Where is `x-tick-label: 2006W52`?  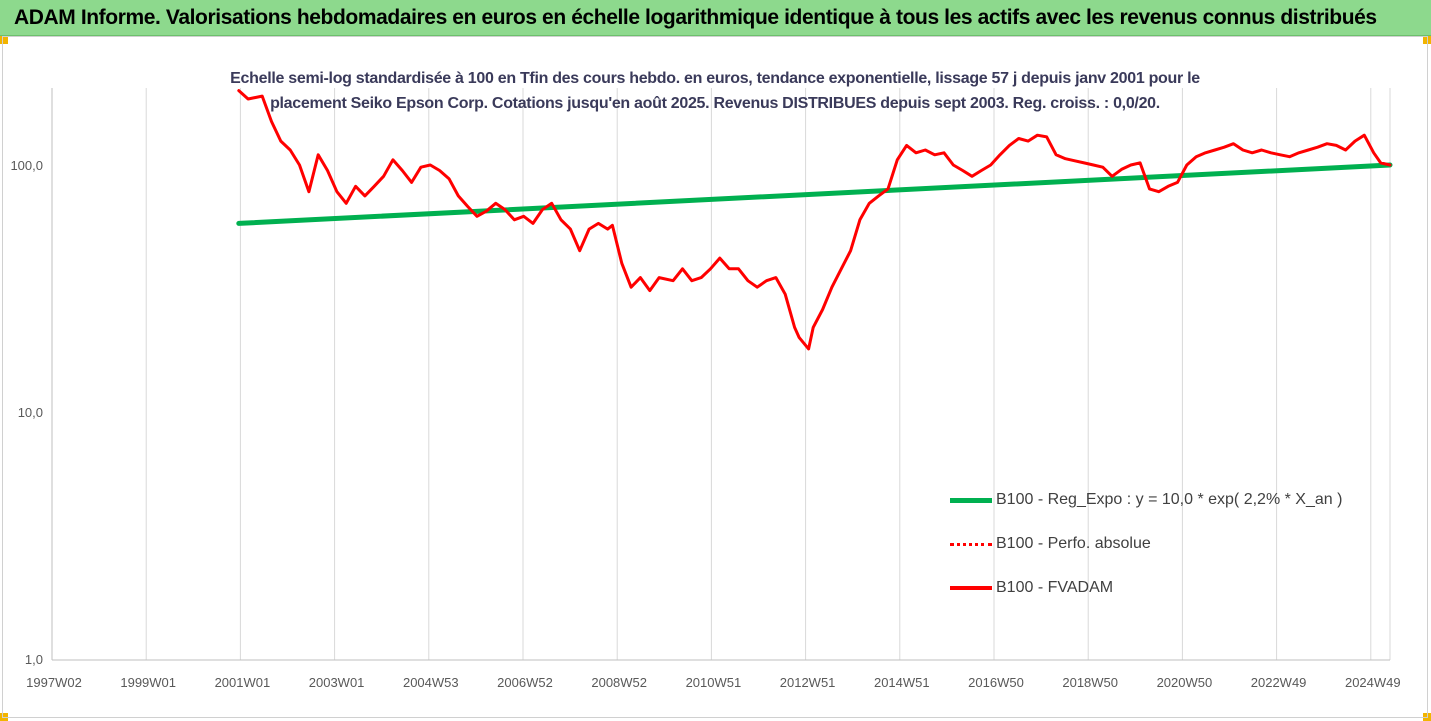
x-tick-label: 2006W52 is located at coordinates (525, 682).